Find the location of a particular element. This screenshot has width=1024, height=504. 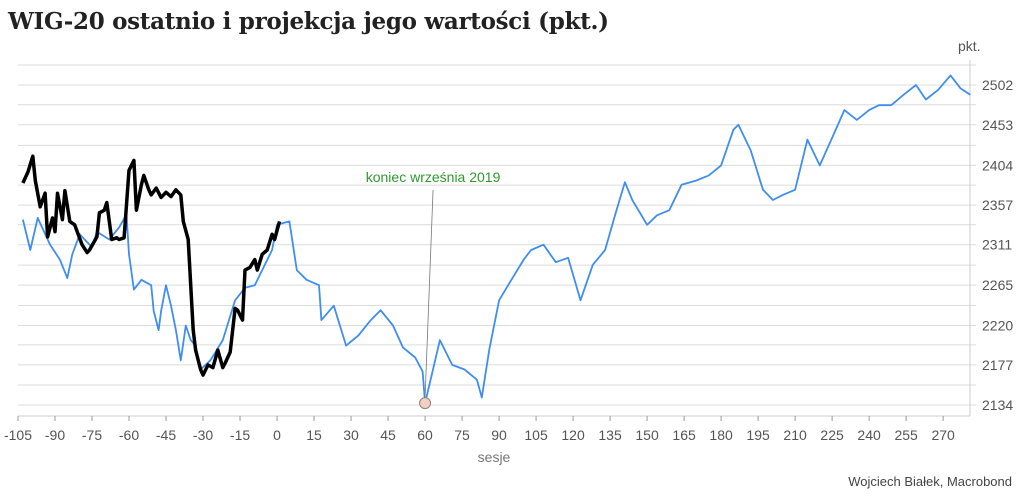

y-tick-label: 2134 is located at coordinates (997, 405).